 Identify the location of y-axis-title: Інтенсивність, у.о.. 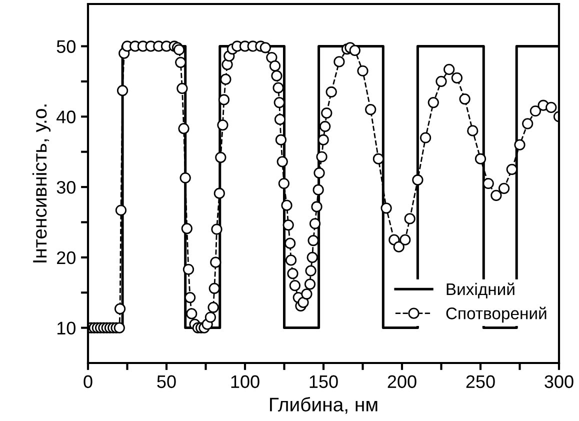
(41, 183).